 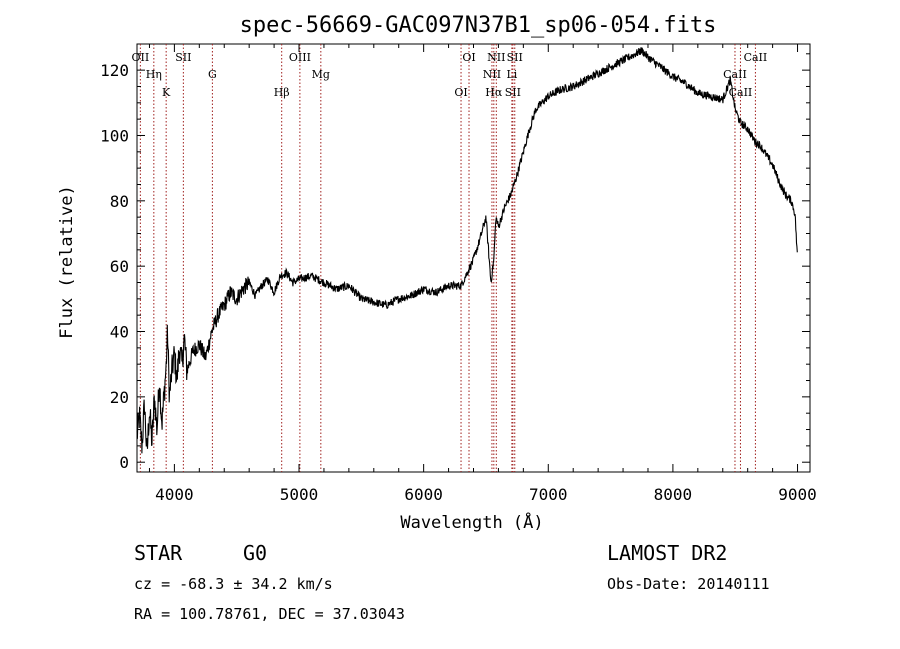 I want to click on line-label: Hβ, so click(x=282, y=92).